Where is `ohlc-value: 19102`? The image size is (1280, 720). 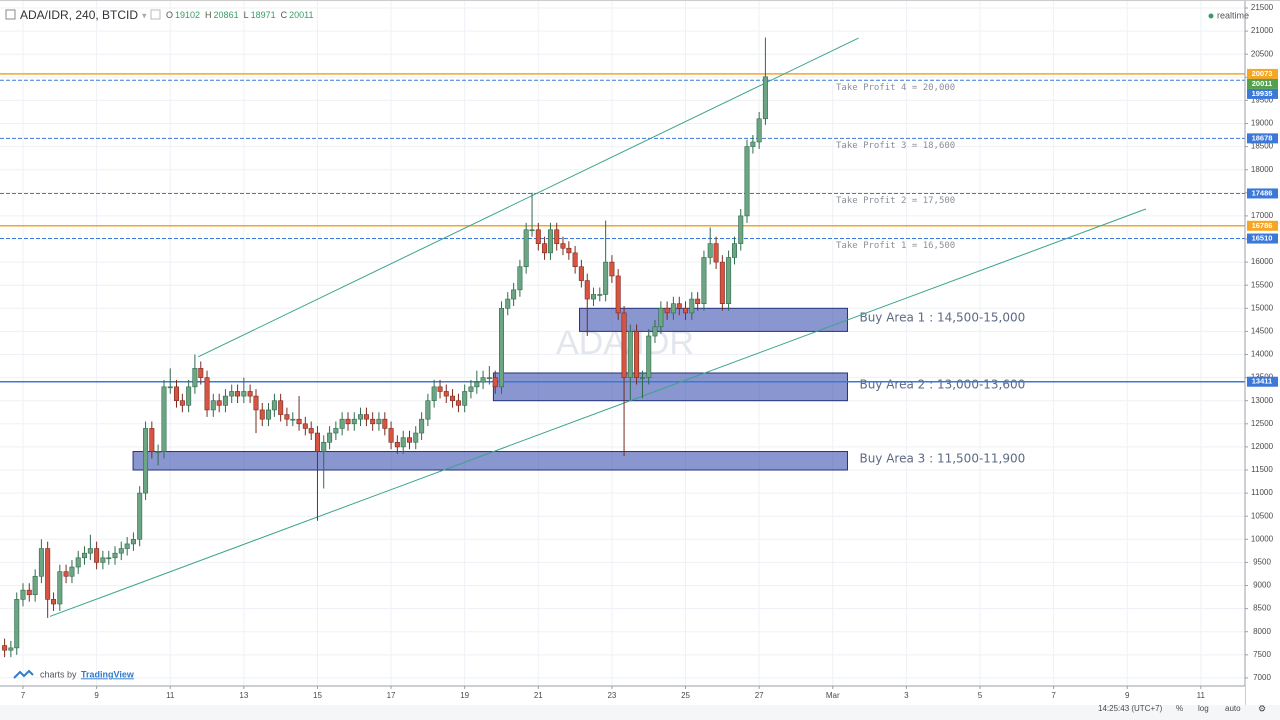
ohlc-value: 19102 is located at coordinates (187, 15).